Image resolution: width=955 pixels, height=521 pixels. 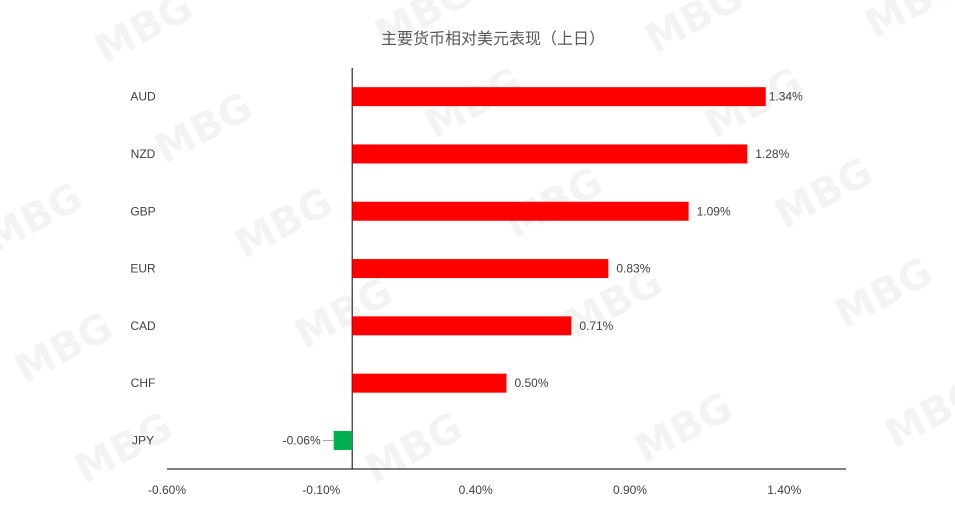 What do you see at coordinates (302, 440) in the screenshot?
I see `data-label: -0.06%` at bounding box center [302, 440].